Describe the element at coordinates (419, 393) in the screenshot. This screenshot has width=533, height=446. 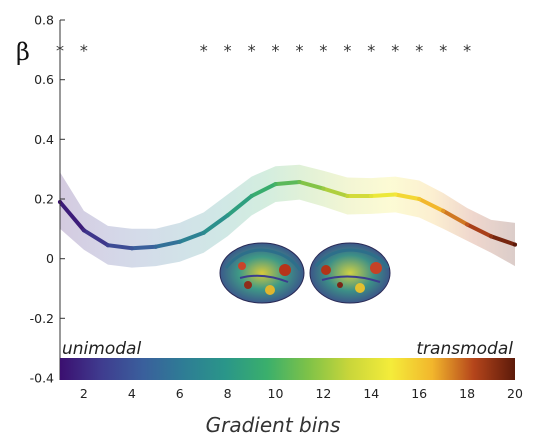
I see `x-tick-label: 16` at that location.